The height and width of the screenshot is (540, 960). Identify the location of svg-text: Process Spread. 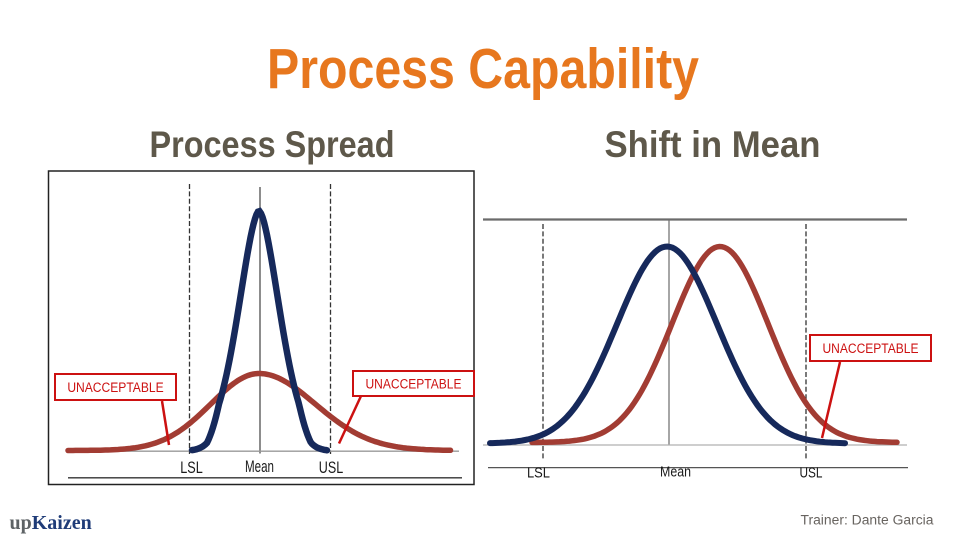
(272, 144).